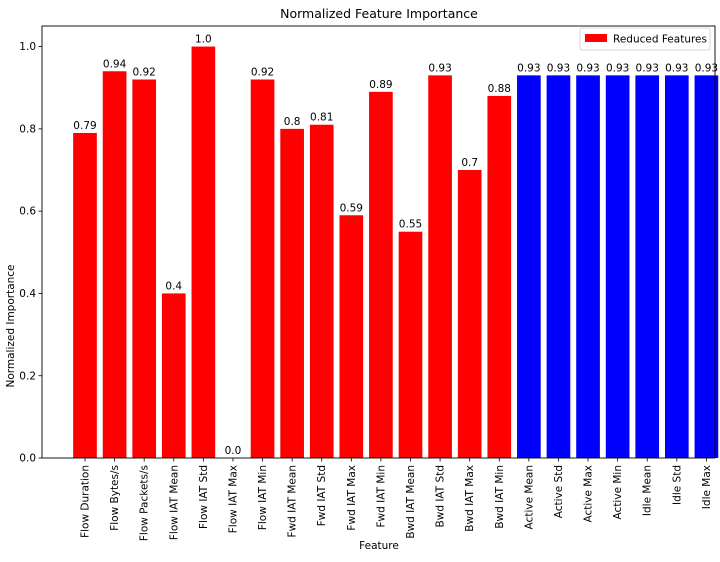 This screenshot has width=720, height=562. I want to click on x-axis-label: Feature, so click(379, 546).